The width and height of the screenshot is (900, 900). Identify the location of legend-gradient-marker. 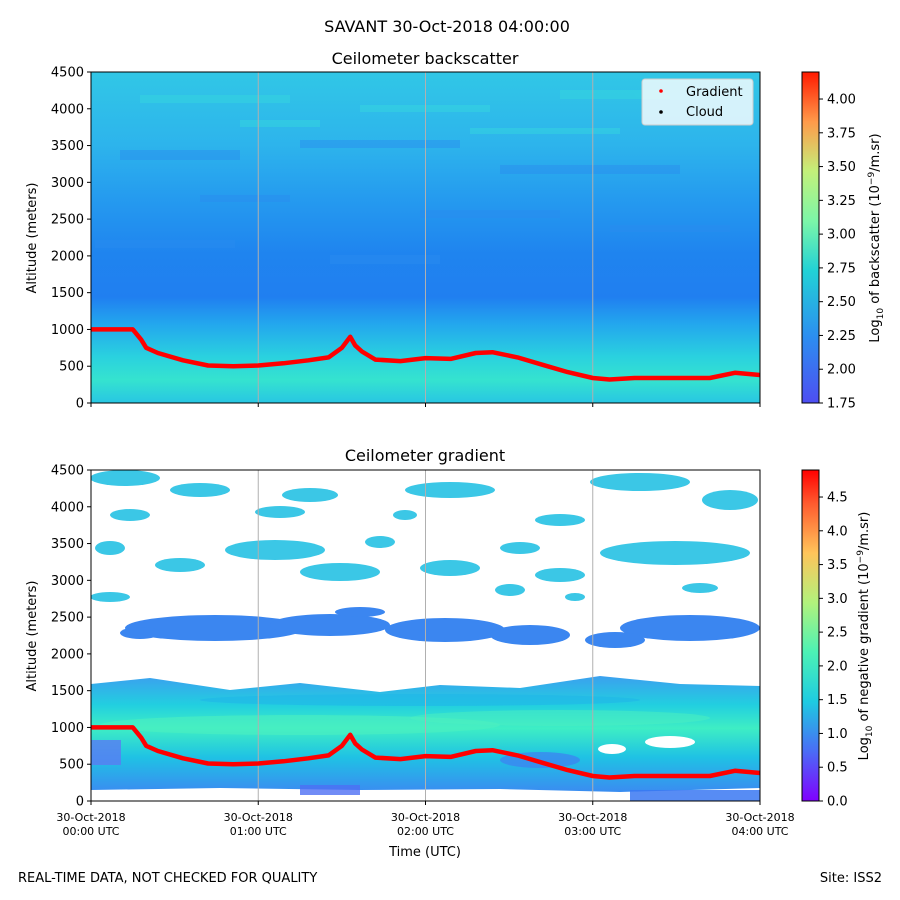
(661, 91).